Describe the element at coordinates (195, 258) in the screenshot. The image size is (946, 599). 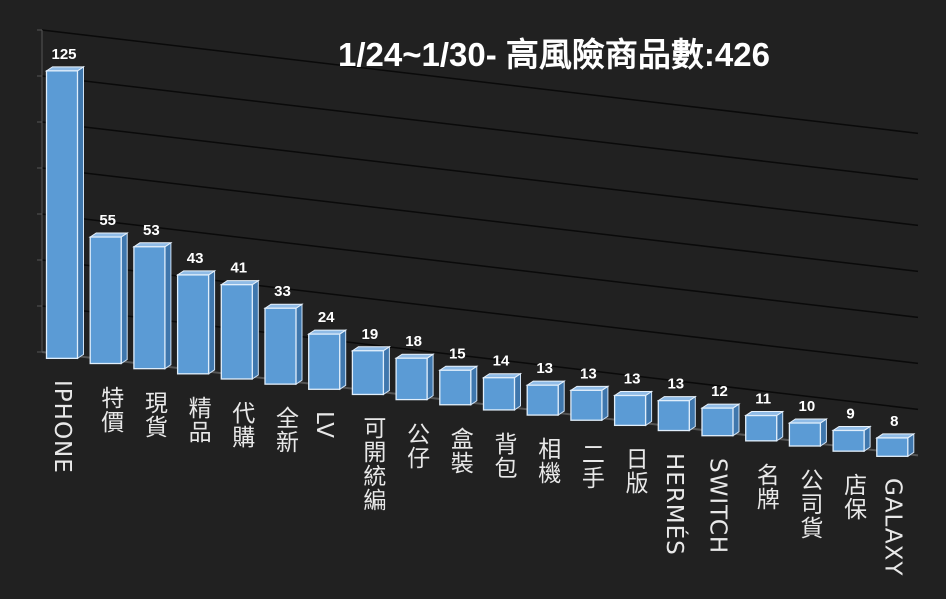
I see `data-label: 43` at that location.